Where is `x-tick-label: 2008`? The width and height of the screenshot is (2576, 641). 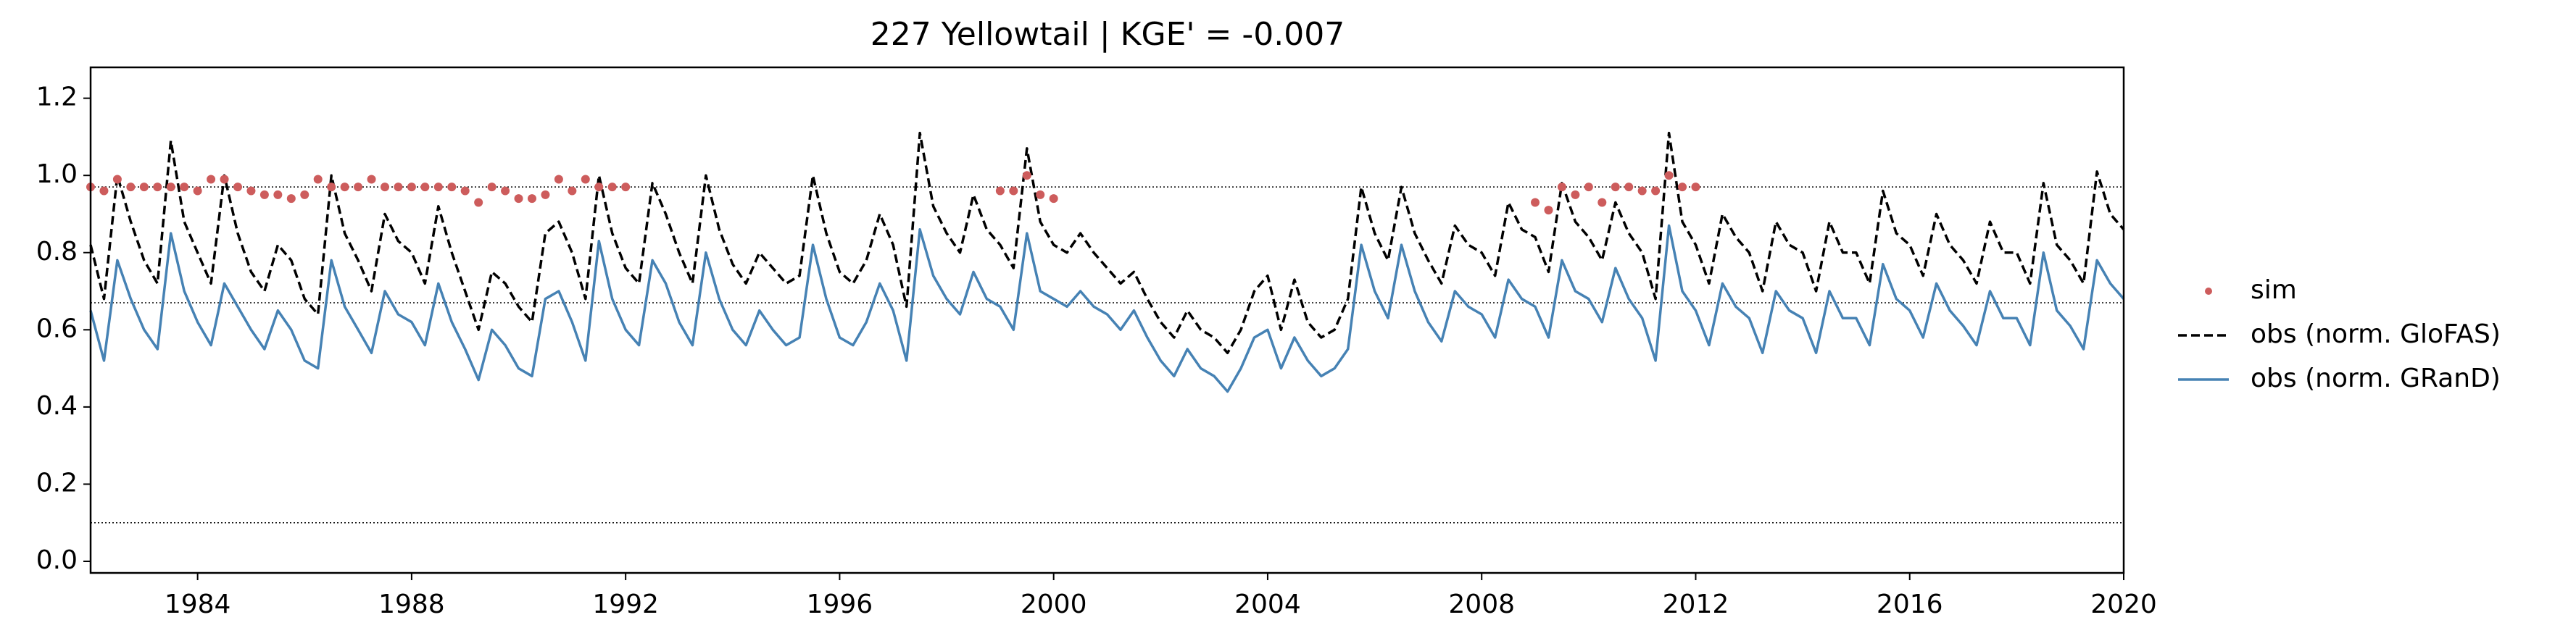 x-tick-label: 2008 is located at coordinates (1481, 605).